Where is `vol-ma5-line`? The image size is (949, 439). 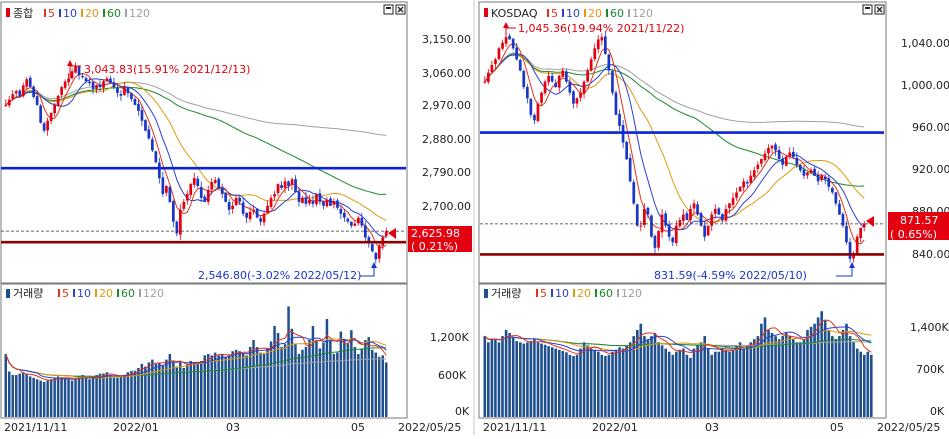 vol-ma5-line is located at coordinates (678, 337).